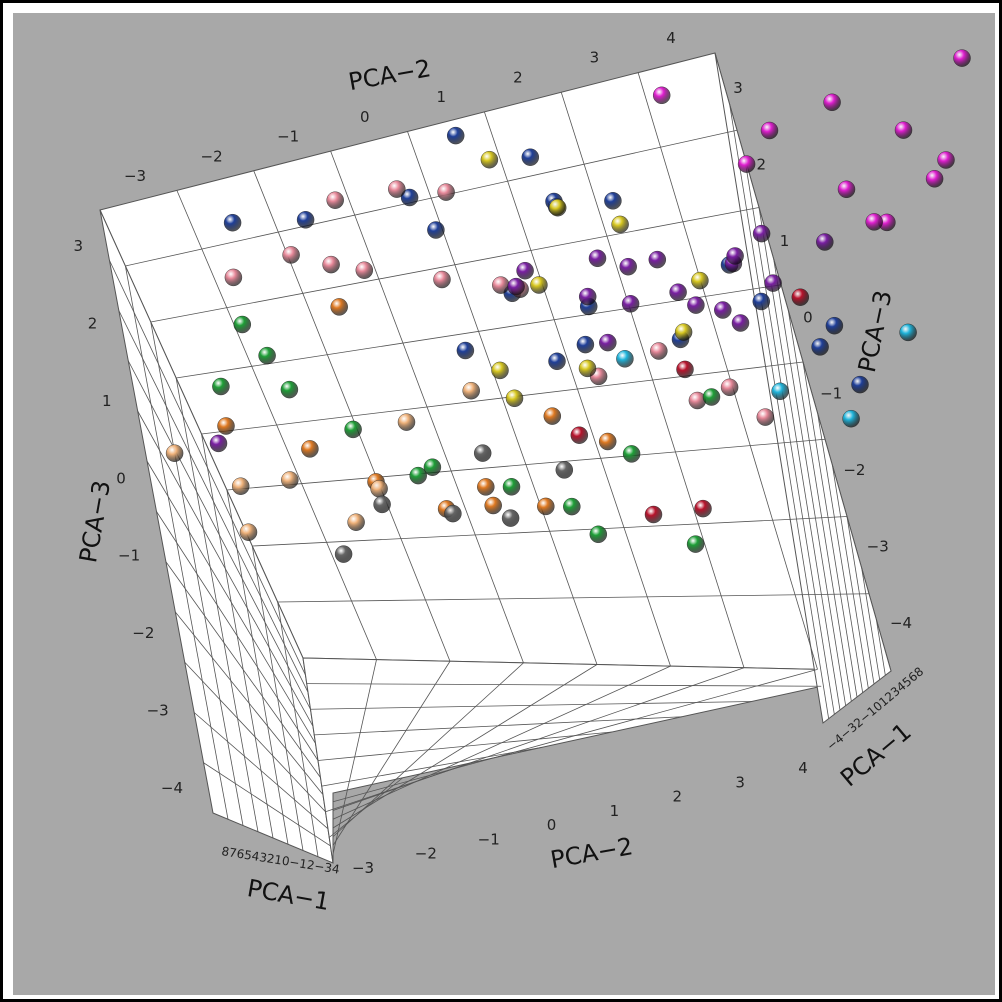 The width and height of the screenshot is (1002, 1002). I want to click on tick-label-right-pca3: 0, so click(808, 317).